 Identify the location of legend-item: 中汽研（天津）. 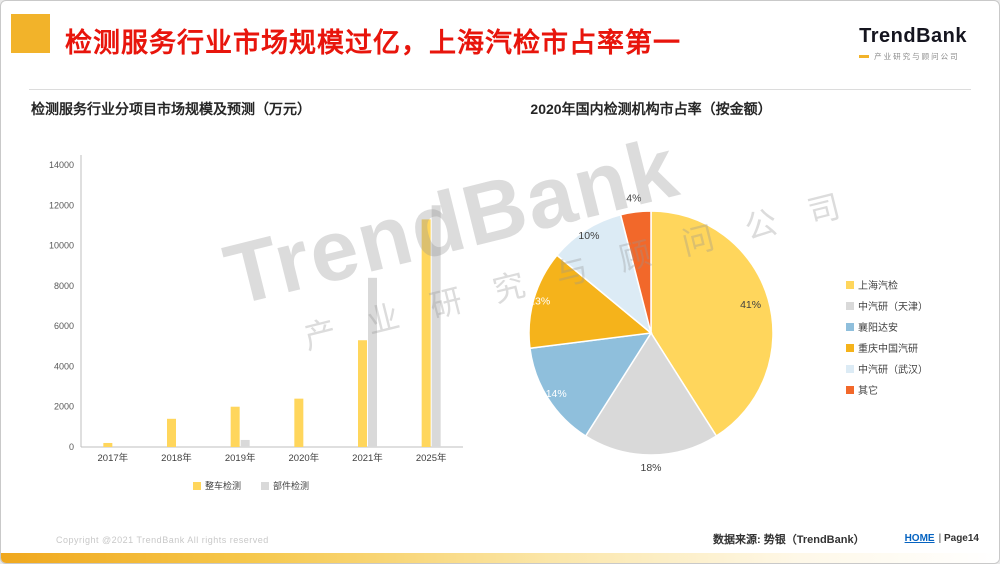
(887, 305).